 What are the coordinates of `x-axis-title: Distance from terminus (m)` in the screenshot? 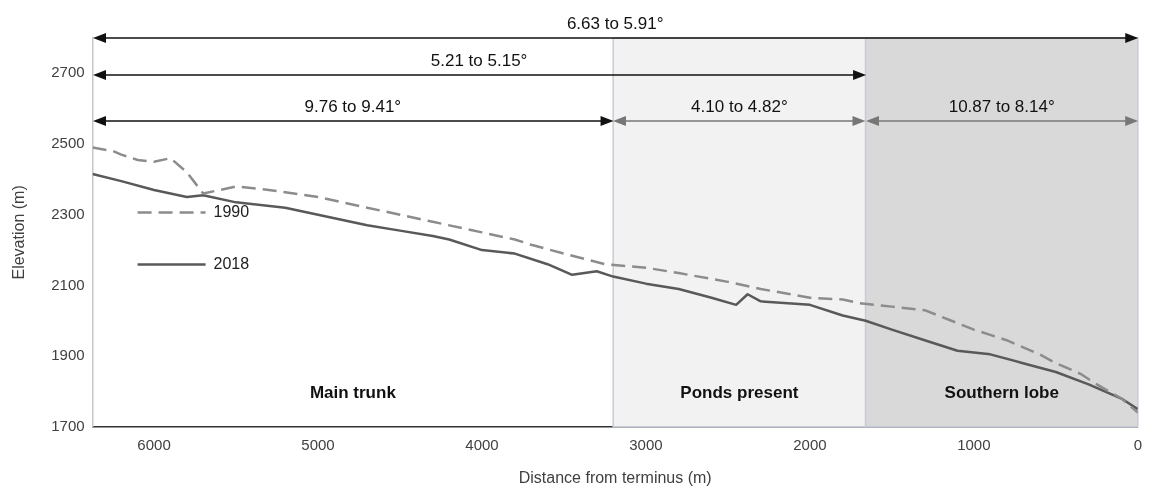 It's located at (615, 477).